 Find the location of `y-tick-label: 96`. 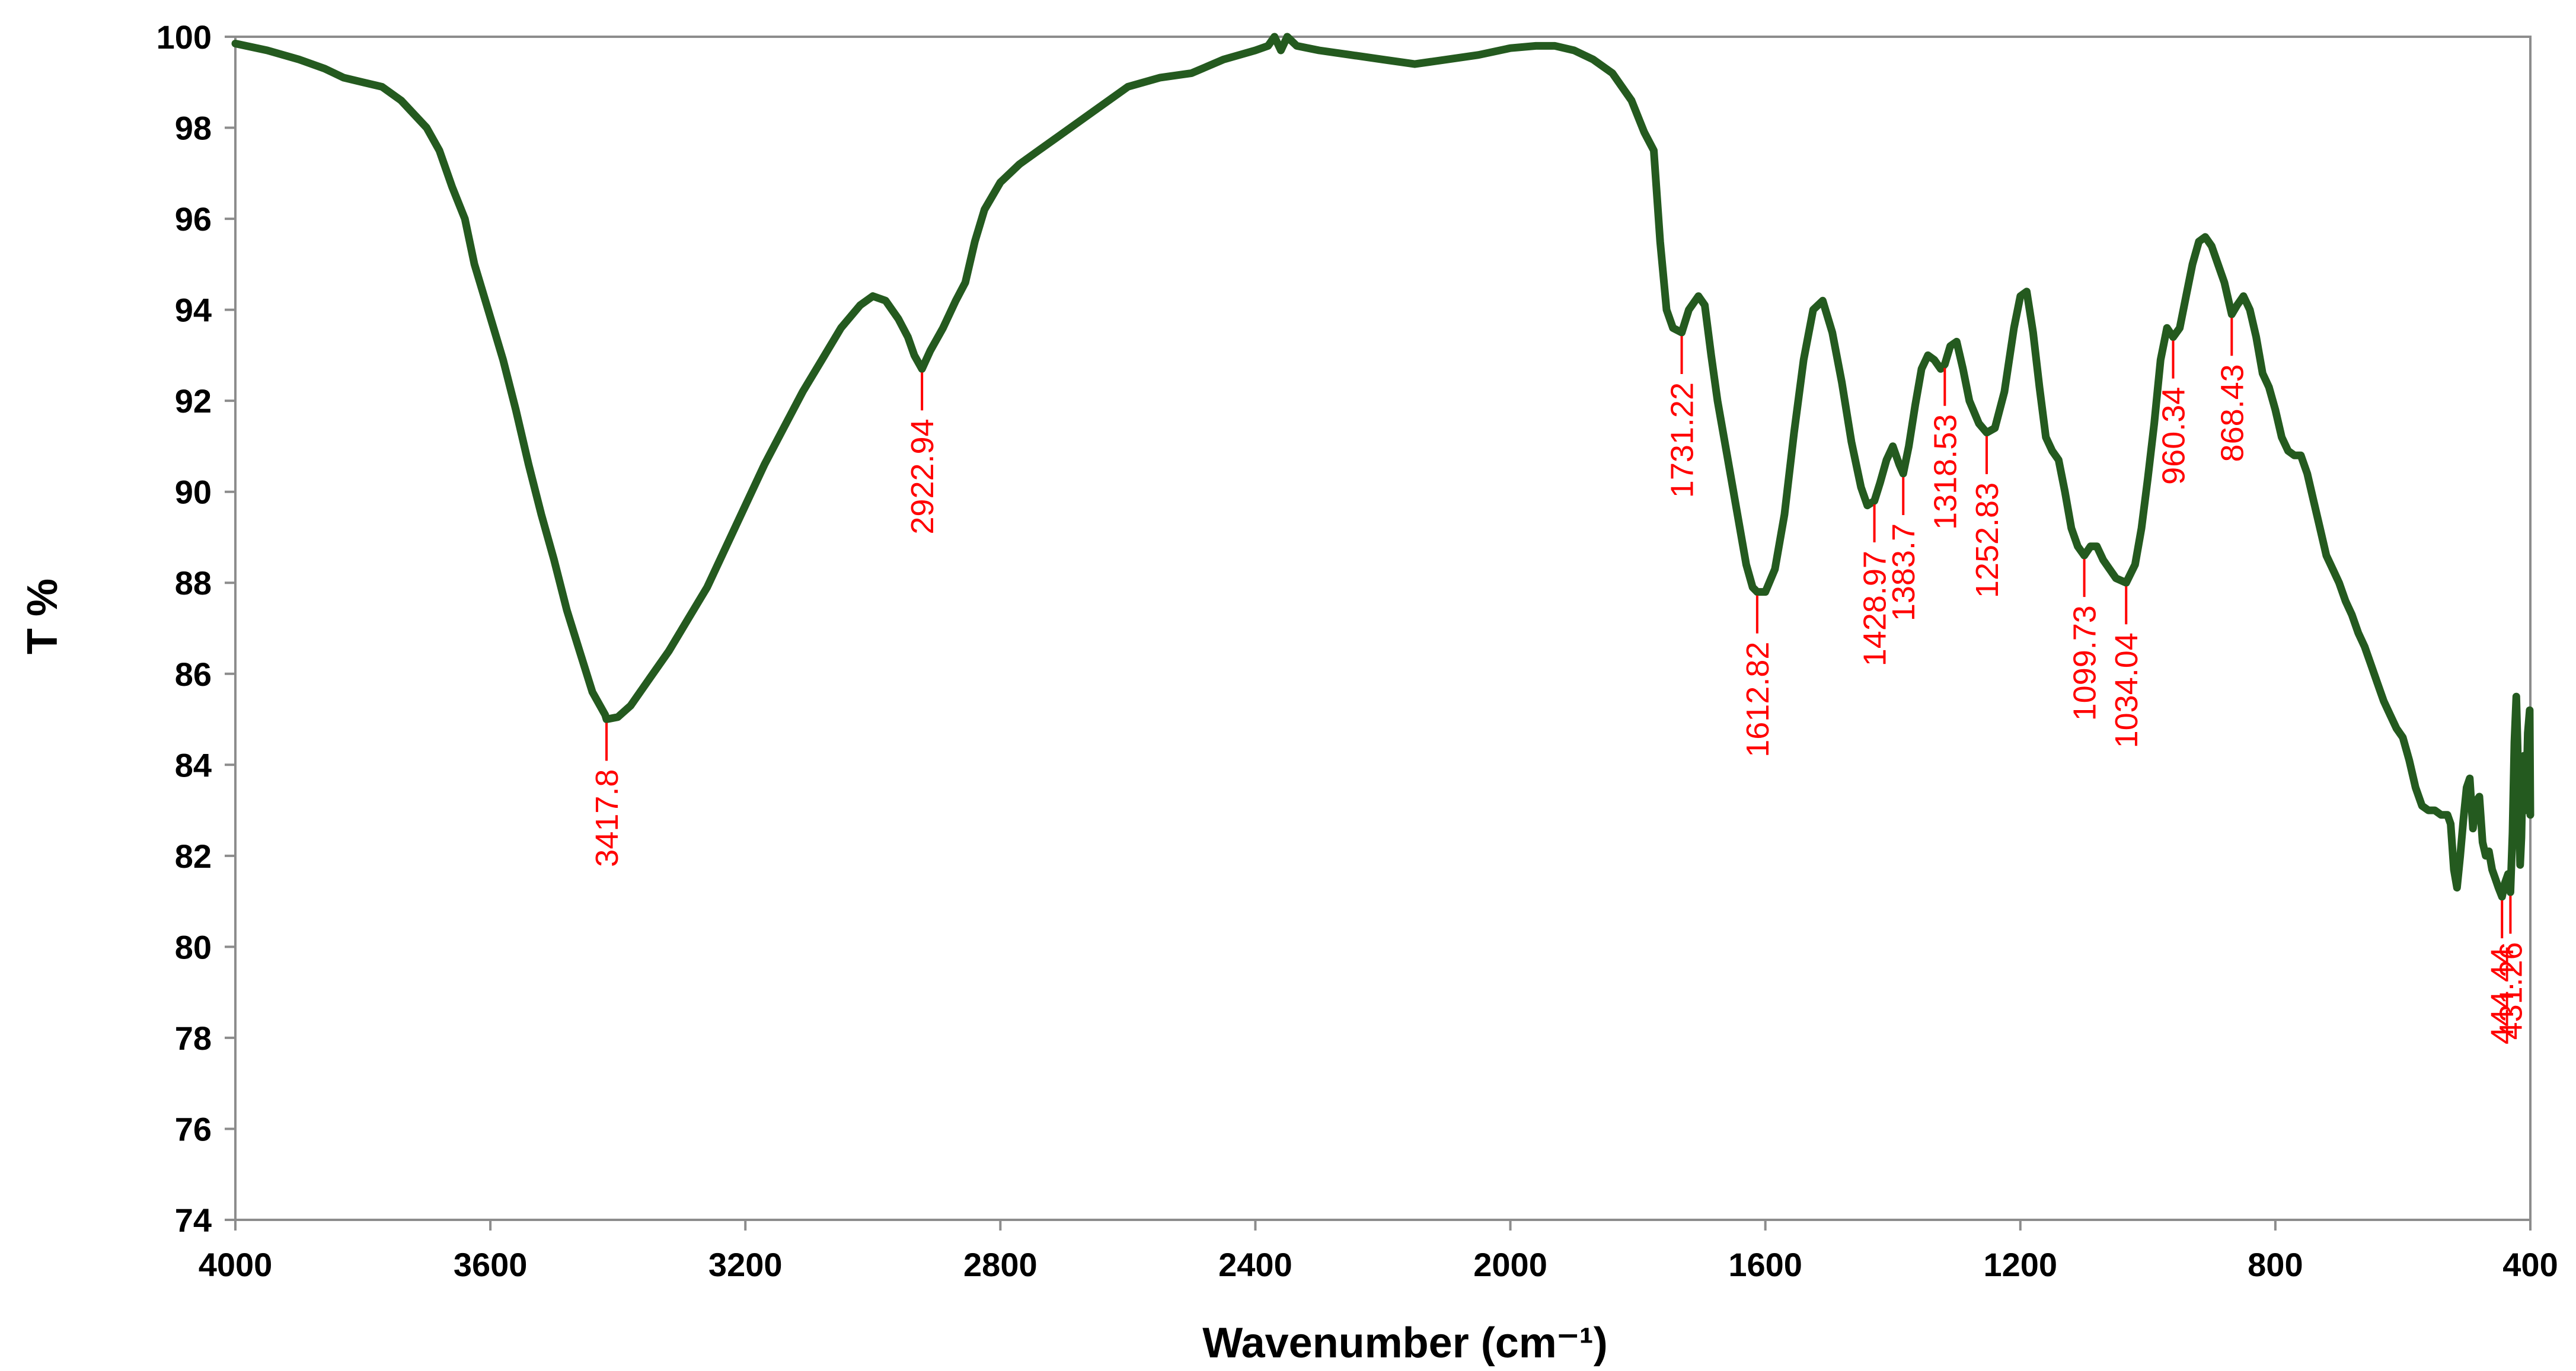

y-tick-label: 96 is located at coordinates (193, 219).